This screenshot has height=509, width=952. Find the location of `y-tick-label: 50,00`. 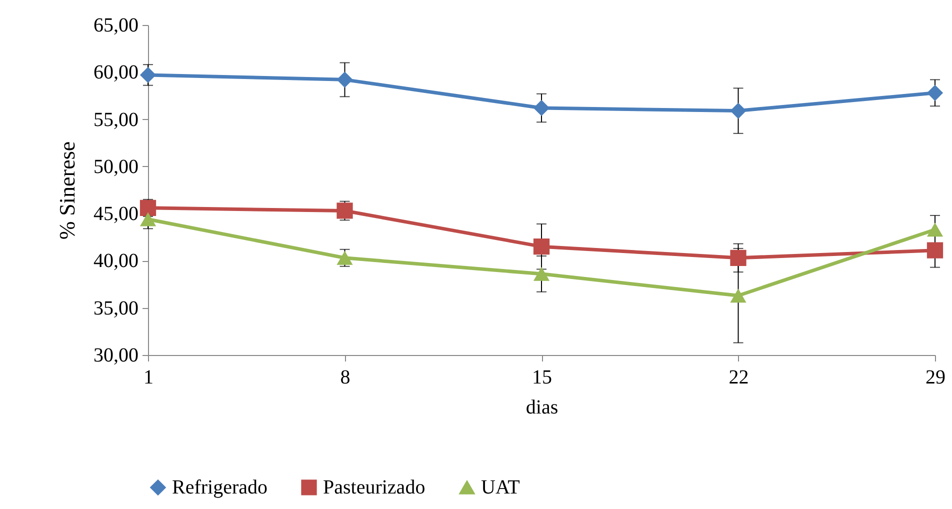

y-tick-label: 50,00 is located at coordinates (116, 167).